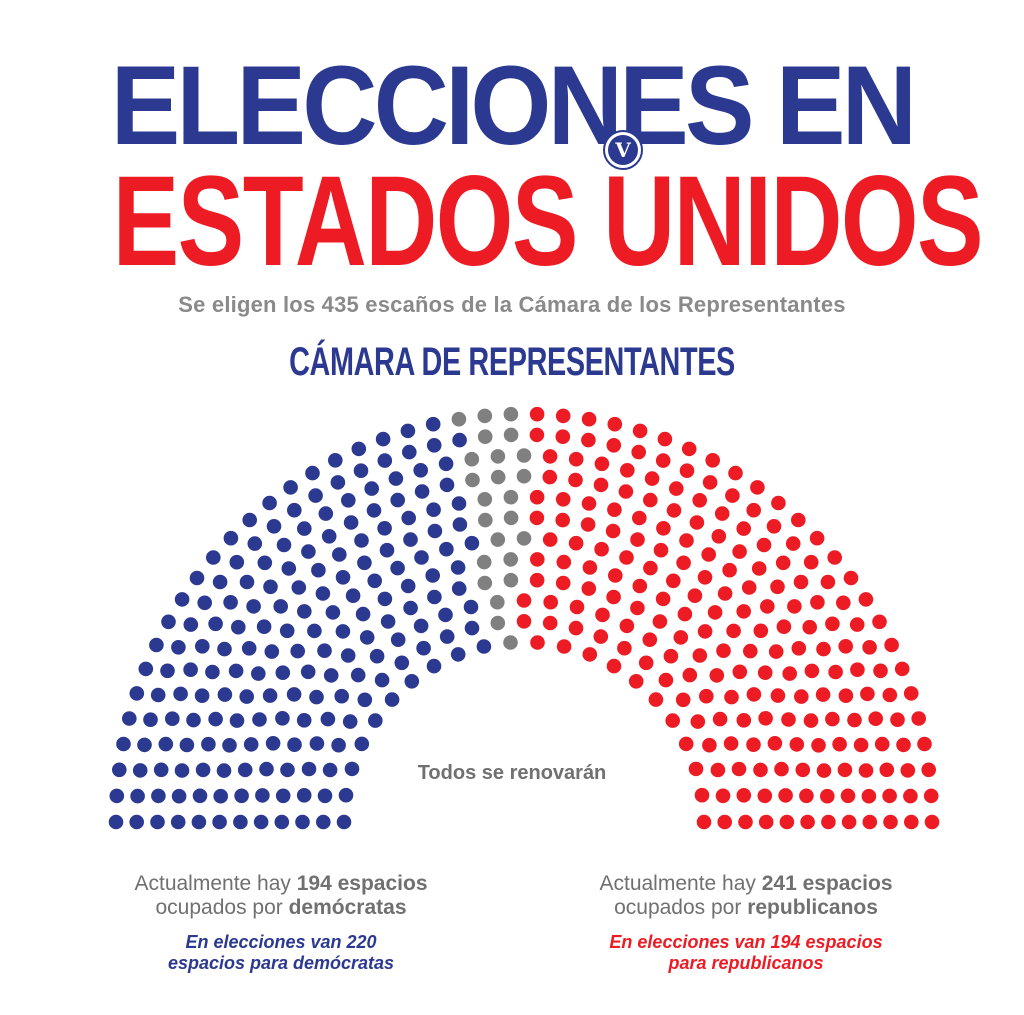 The height and width of the screenshot is (1015, 1024). What do you see at coordinates (281, 942) in the screenshot?
I see `democrats-election-line1: En elecciones van 220` at bounding box center [281, 942].